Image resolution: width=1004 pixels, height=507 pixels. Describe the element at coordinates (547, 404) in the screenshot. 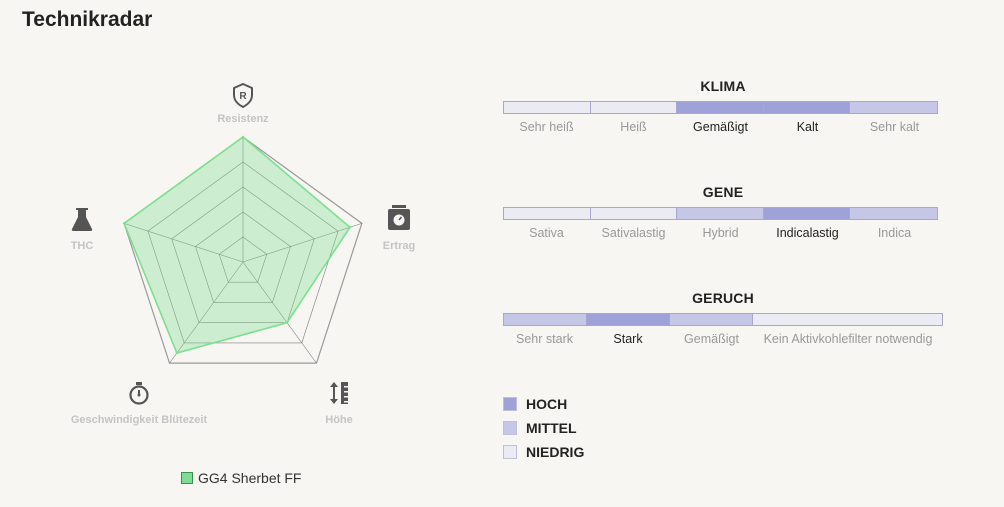

I see `key-label: HOCH` at that location.